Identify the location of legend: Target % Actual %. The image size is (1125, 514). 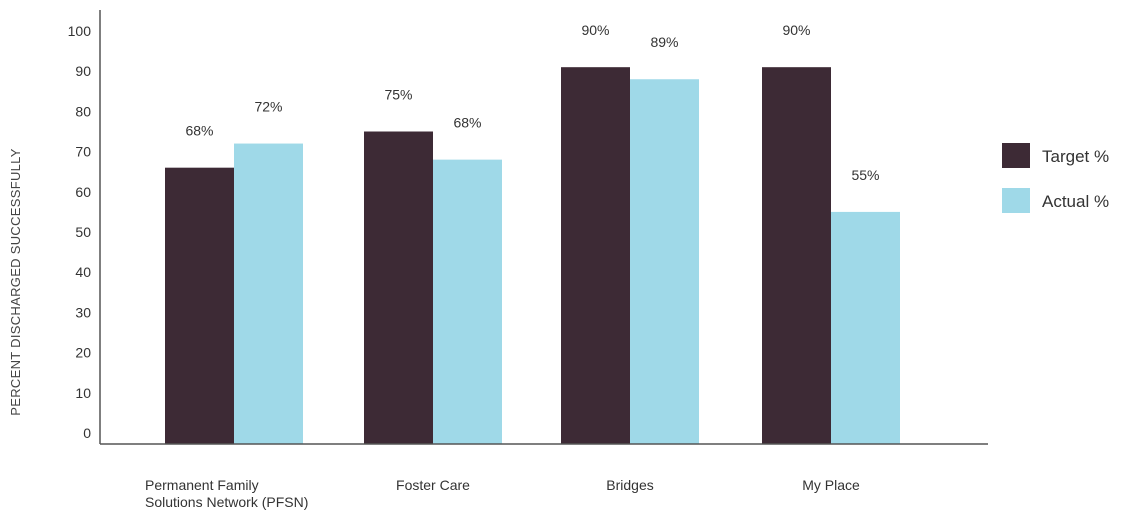
(1055, 178).